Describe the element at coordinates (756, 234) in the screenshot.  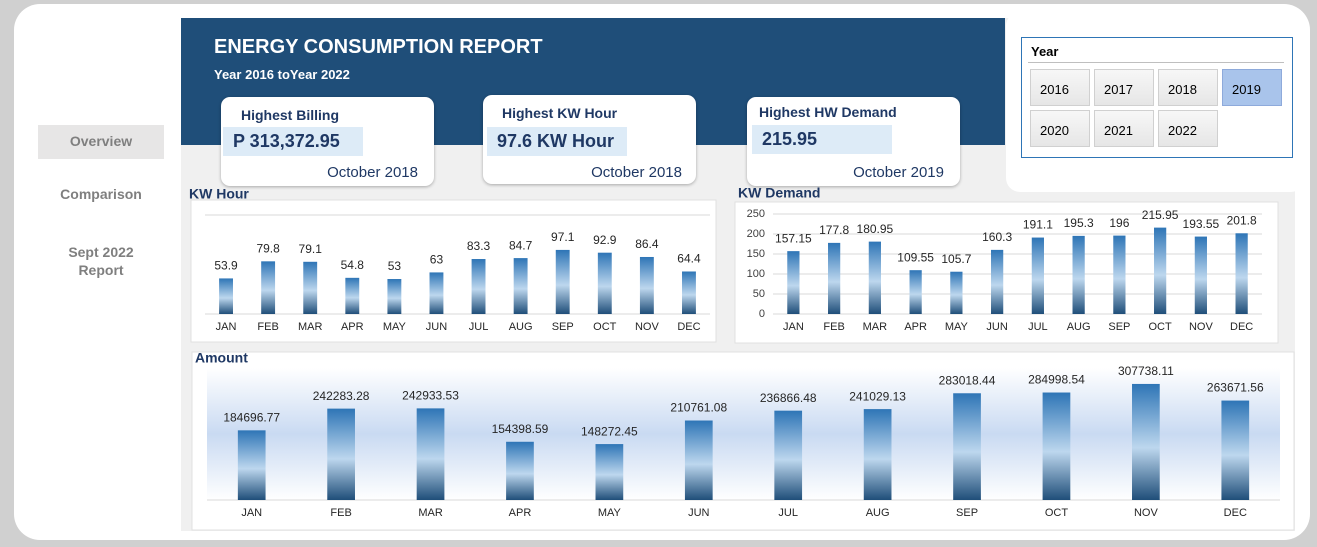
I see `y-tick-label: 200` at that location.